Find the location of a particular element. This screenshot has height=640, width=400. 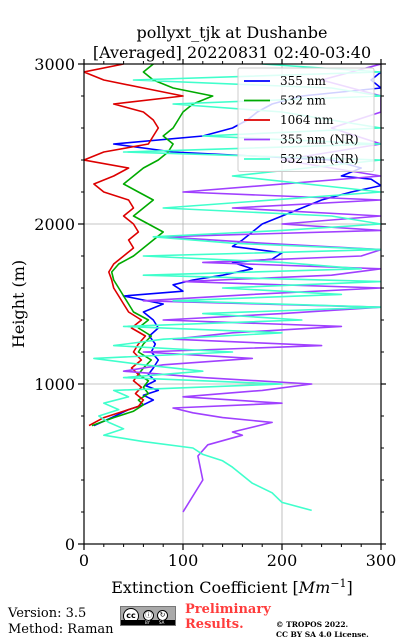

badge-bar is located at coordinates (148, 622).